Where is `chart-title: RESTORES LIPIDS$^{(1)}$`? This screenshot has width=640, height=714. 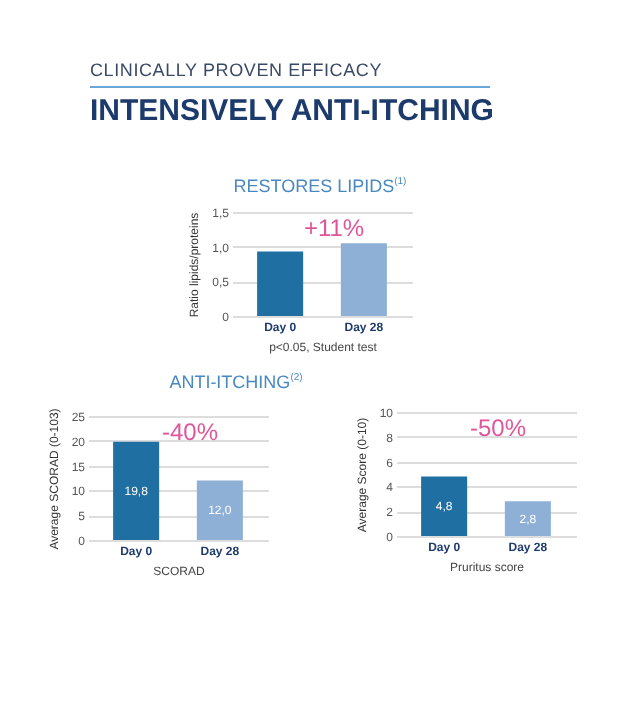 chart-title: RESTORES LIPIDS$^{(1)}$ is located at coordinates (320, 186).